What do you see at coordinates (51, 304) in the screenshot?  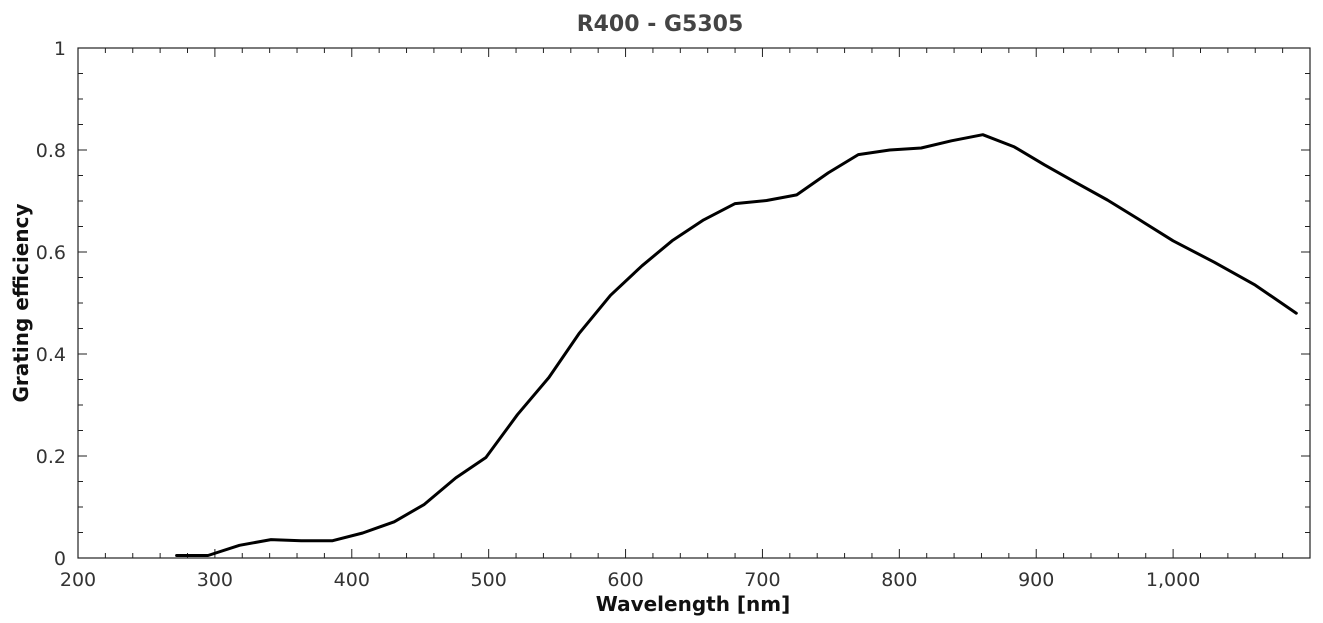 I see `y-tick-labels: 0 0.2 0.4 0.6 0.8 1` at bounding box center [51, 304].